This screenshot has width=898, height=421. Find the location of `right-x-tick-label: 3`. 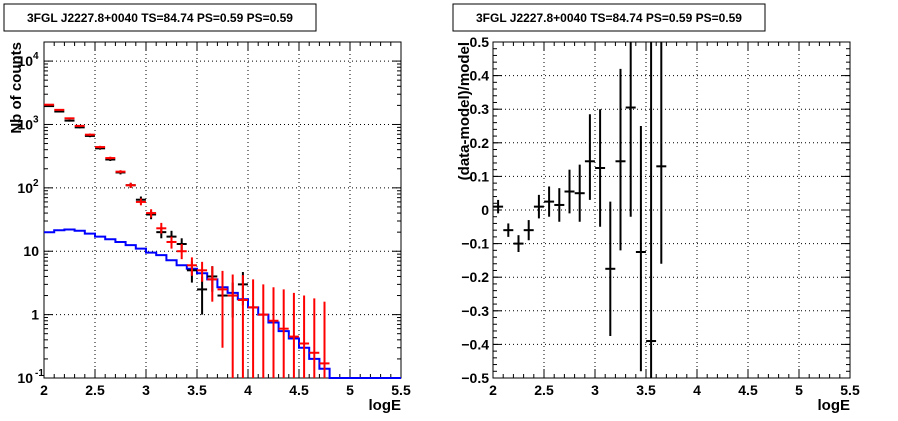

right-x-tick-label: 3 is located at coordinates (595, 390).